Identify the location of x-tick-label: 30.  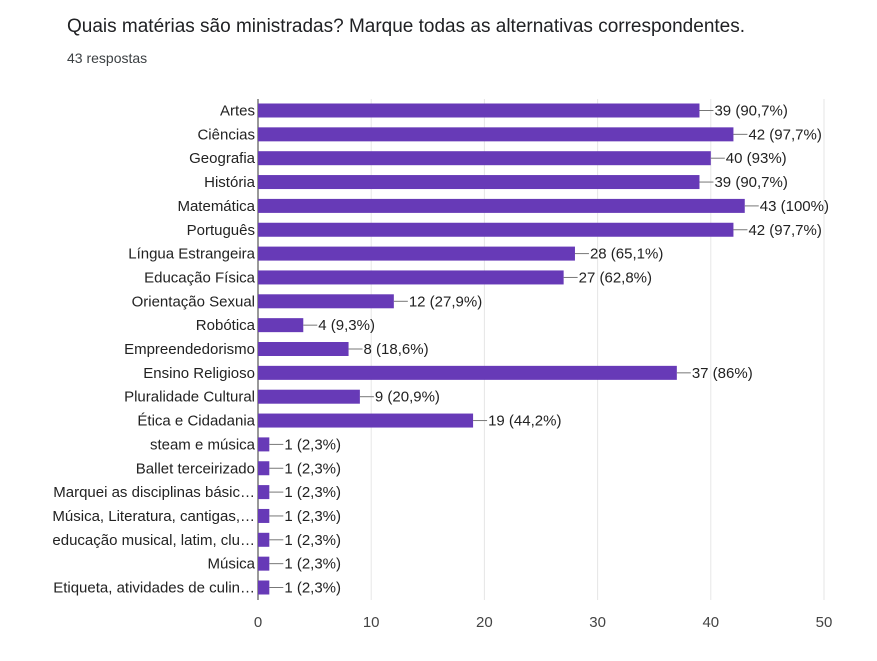
(597, 622).